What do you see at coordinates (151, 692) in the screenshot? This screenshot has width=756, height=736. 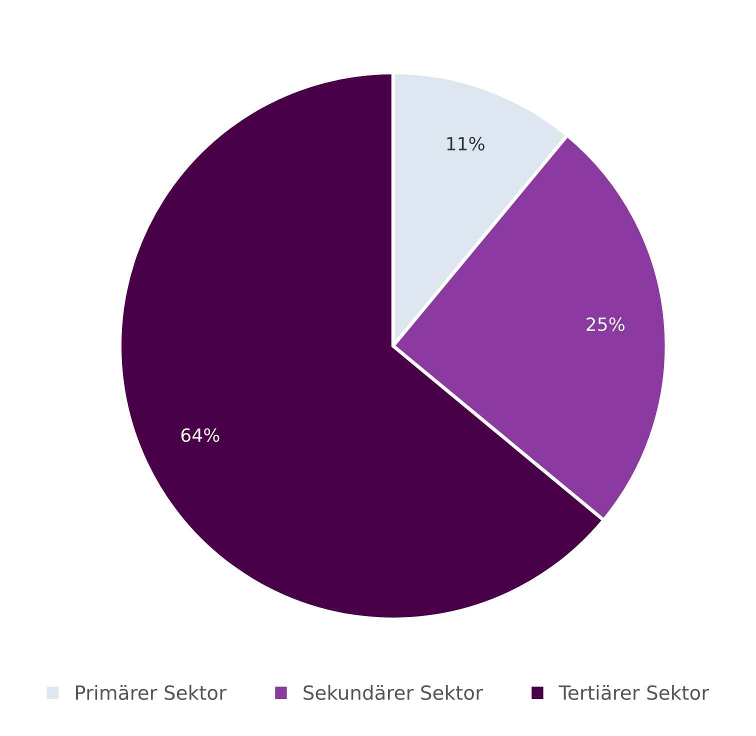 I see `legend-label: Primärer Sektor` at bounding box center [151, 692].